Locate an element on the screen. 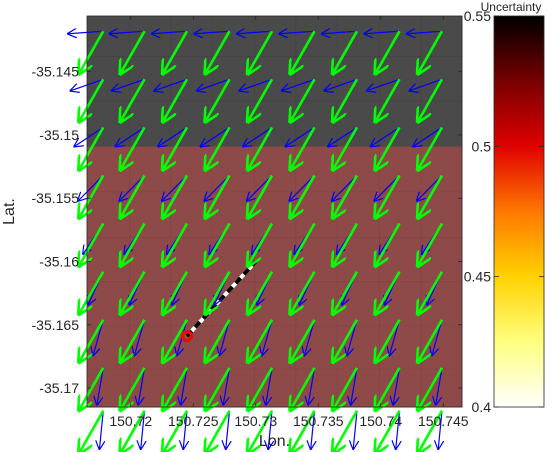 This screenshot has width=556, height=452. colorbar-title: Uncertainty is located at coordinates (511, 7).